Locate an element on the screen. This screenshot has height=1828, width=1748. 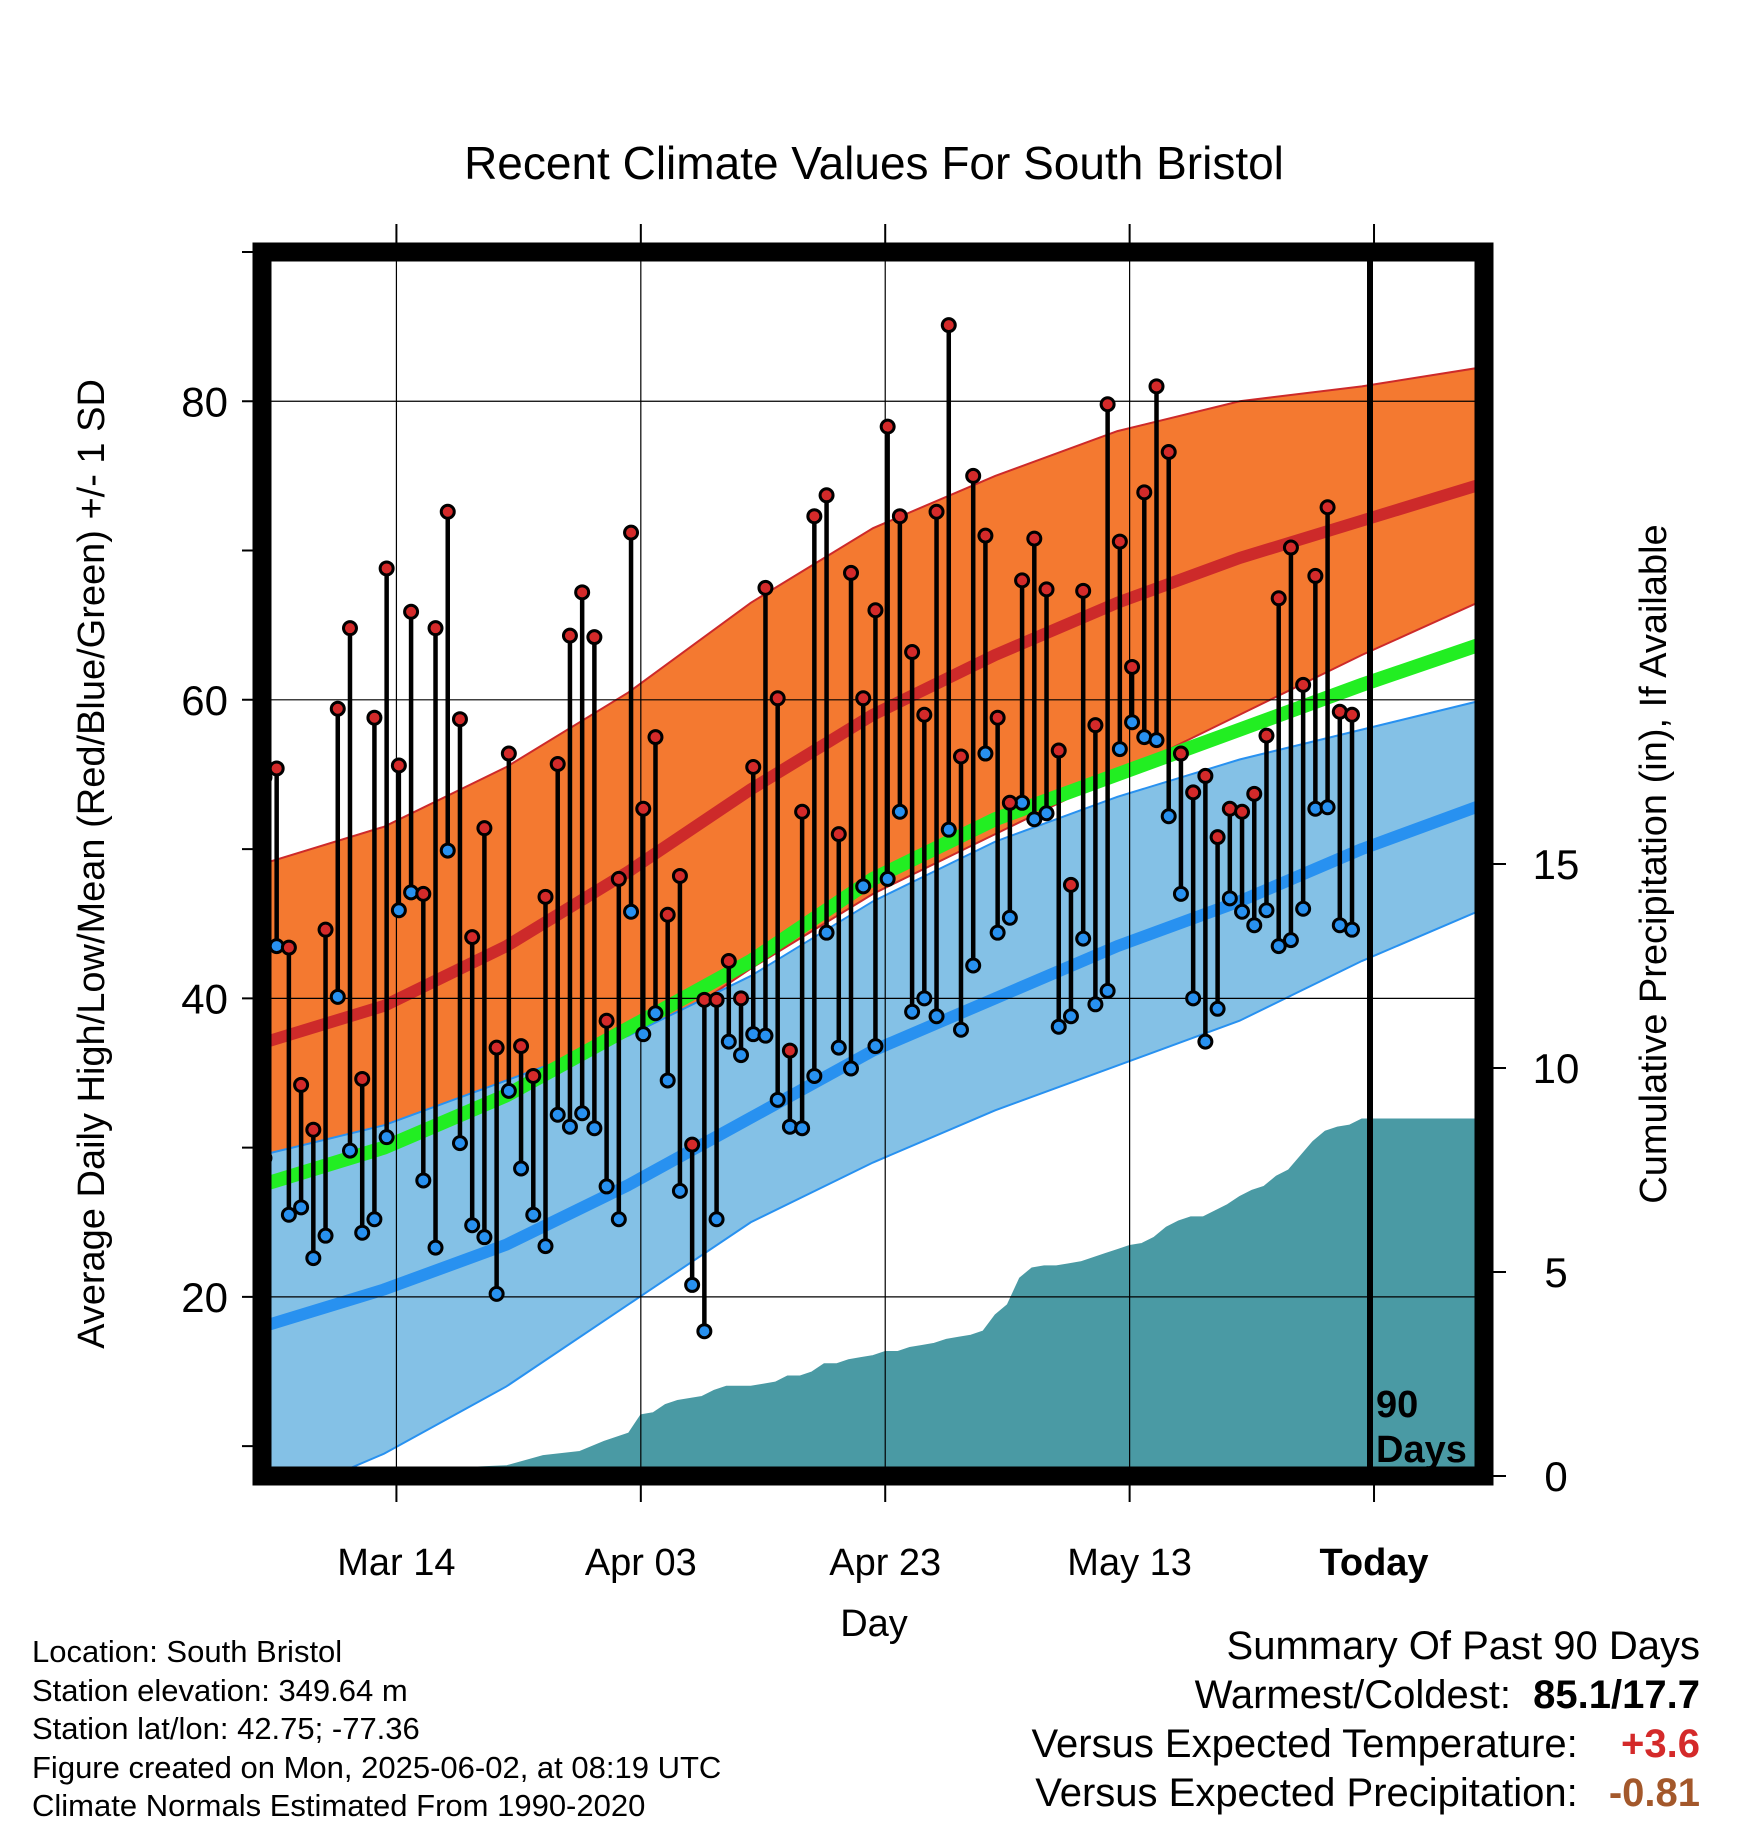
warm-cold-label: Warmest/Coldest: is located at coordinates (1352, 1695).